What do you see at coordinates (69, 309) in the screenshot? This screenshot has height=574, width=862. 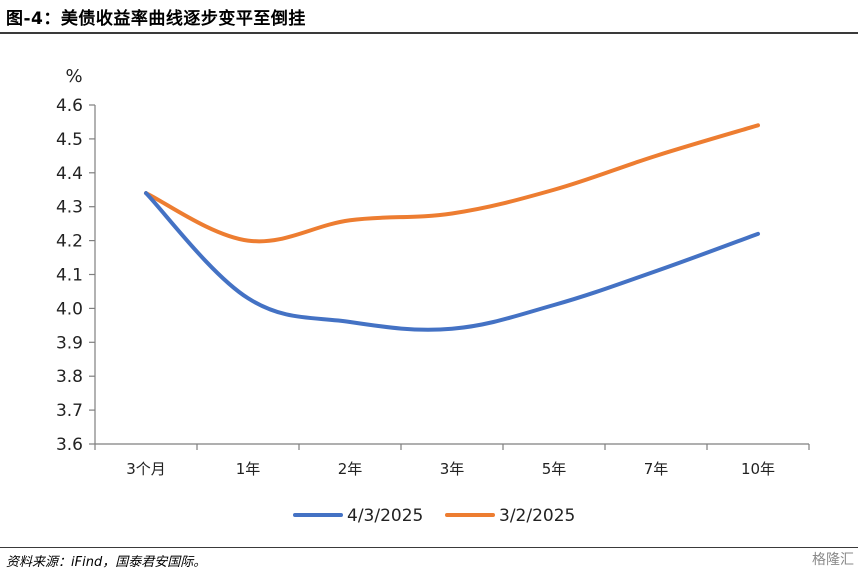 I see `y-tick-label: 4.0` at bounding box center [69, 309].